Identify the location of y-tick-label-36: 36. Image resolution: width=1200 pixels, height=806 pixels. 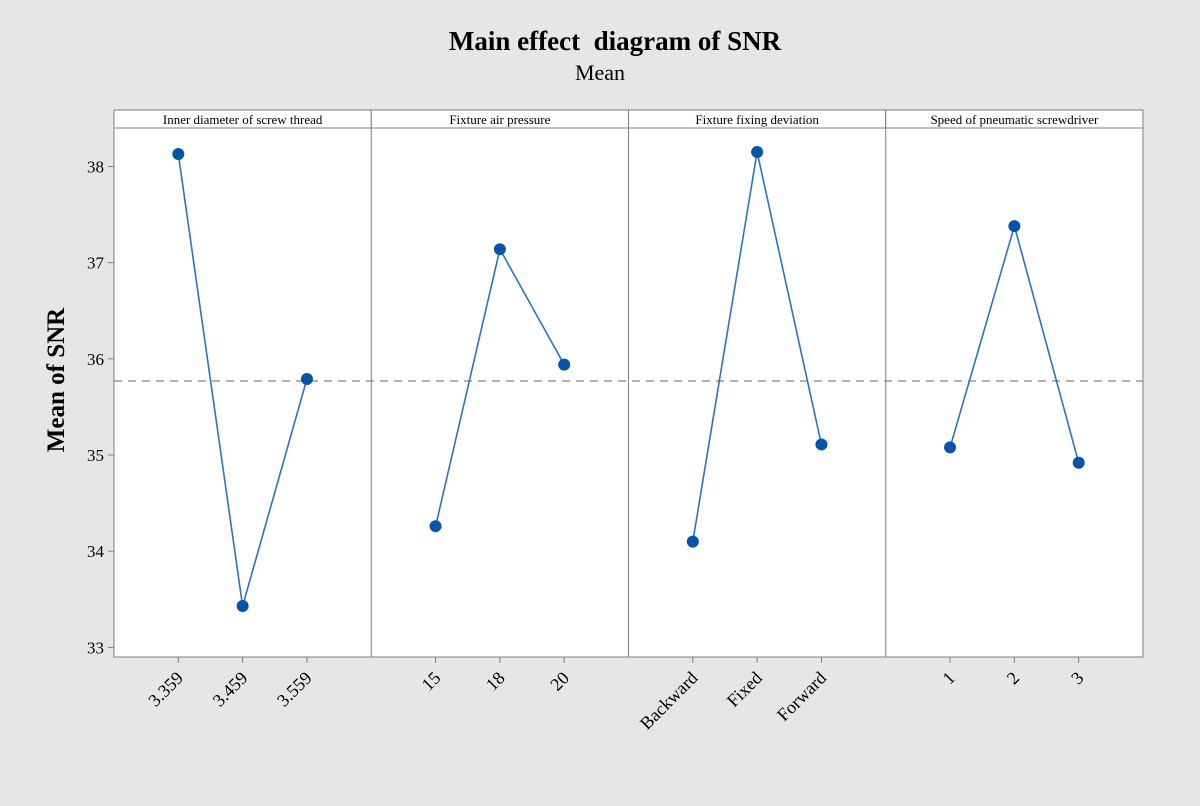
(95, 359).